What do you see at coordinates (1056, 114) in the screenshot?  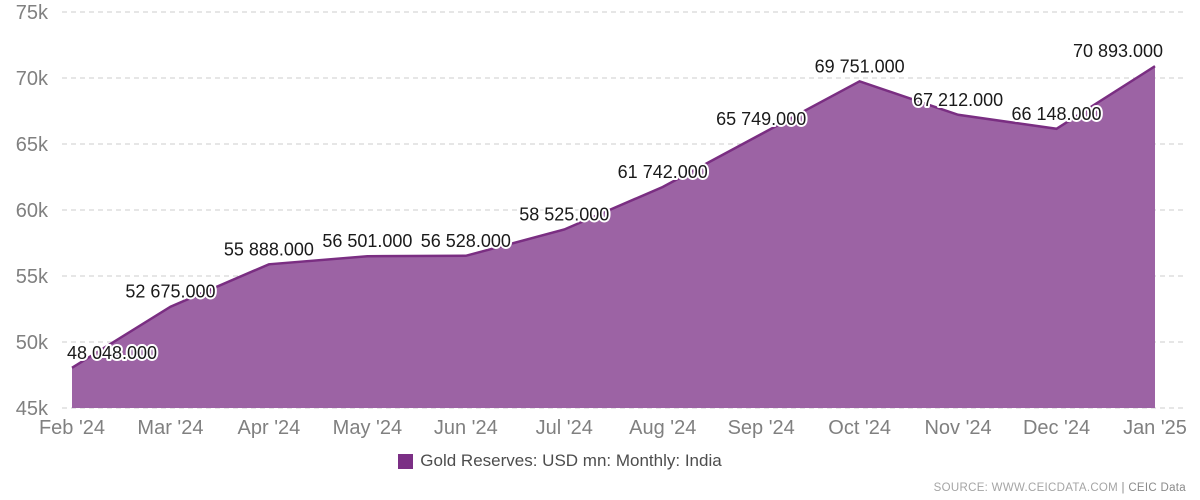 I see `point-label: 66 148.000` at bounding box center [1056, 114].